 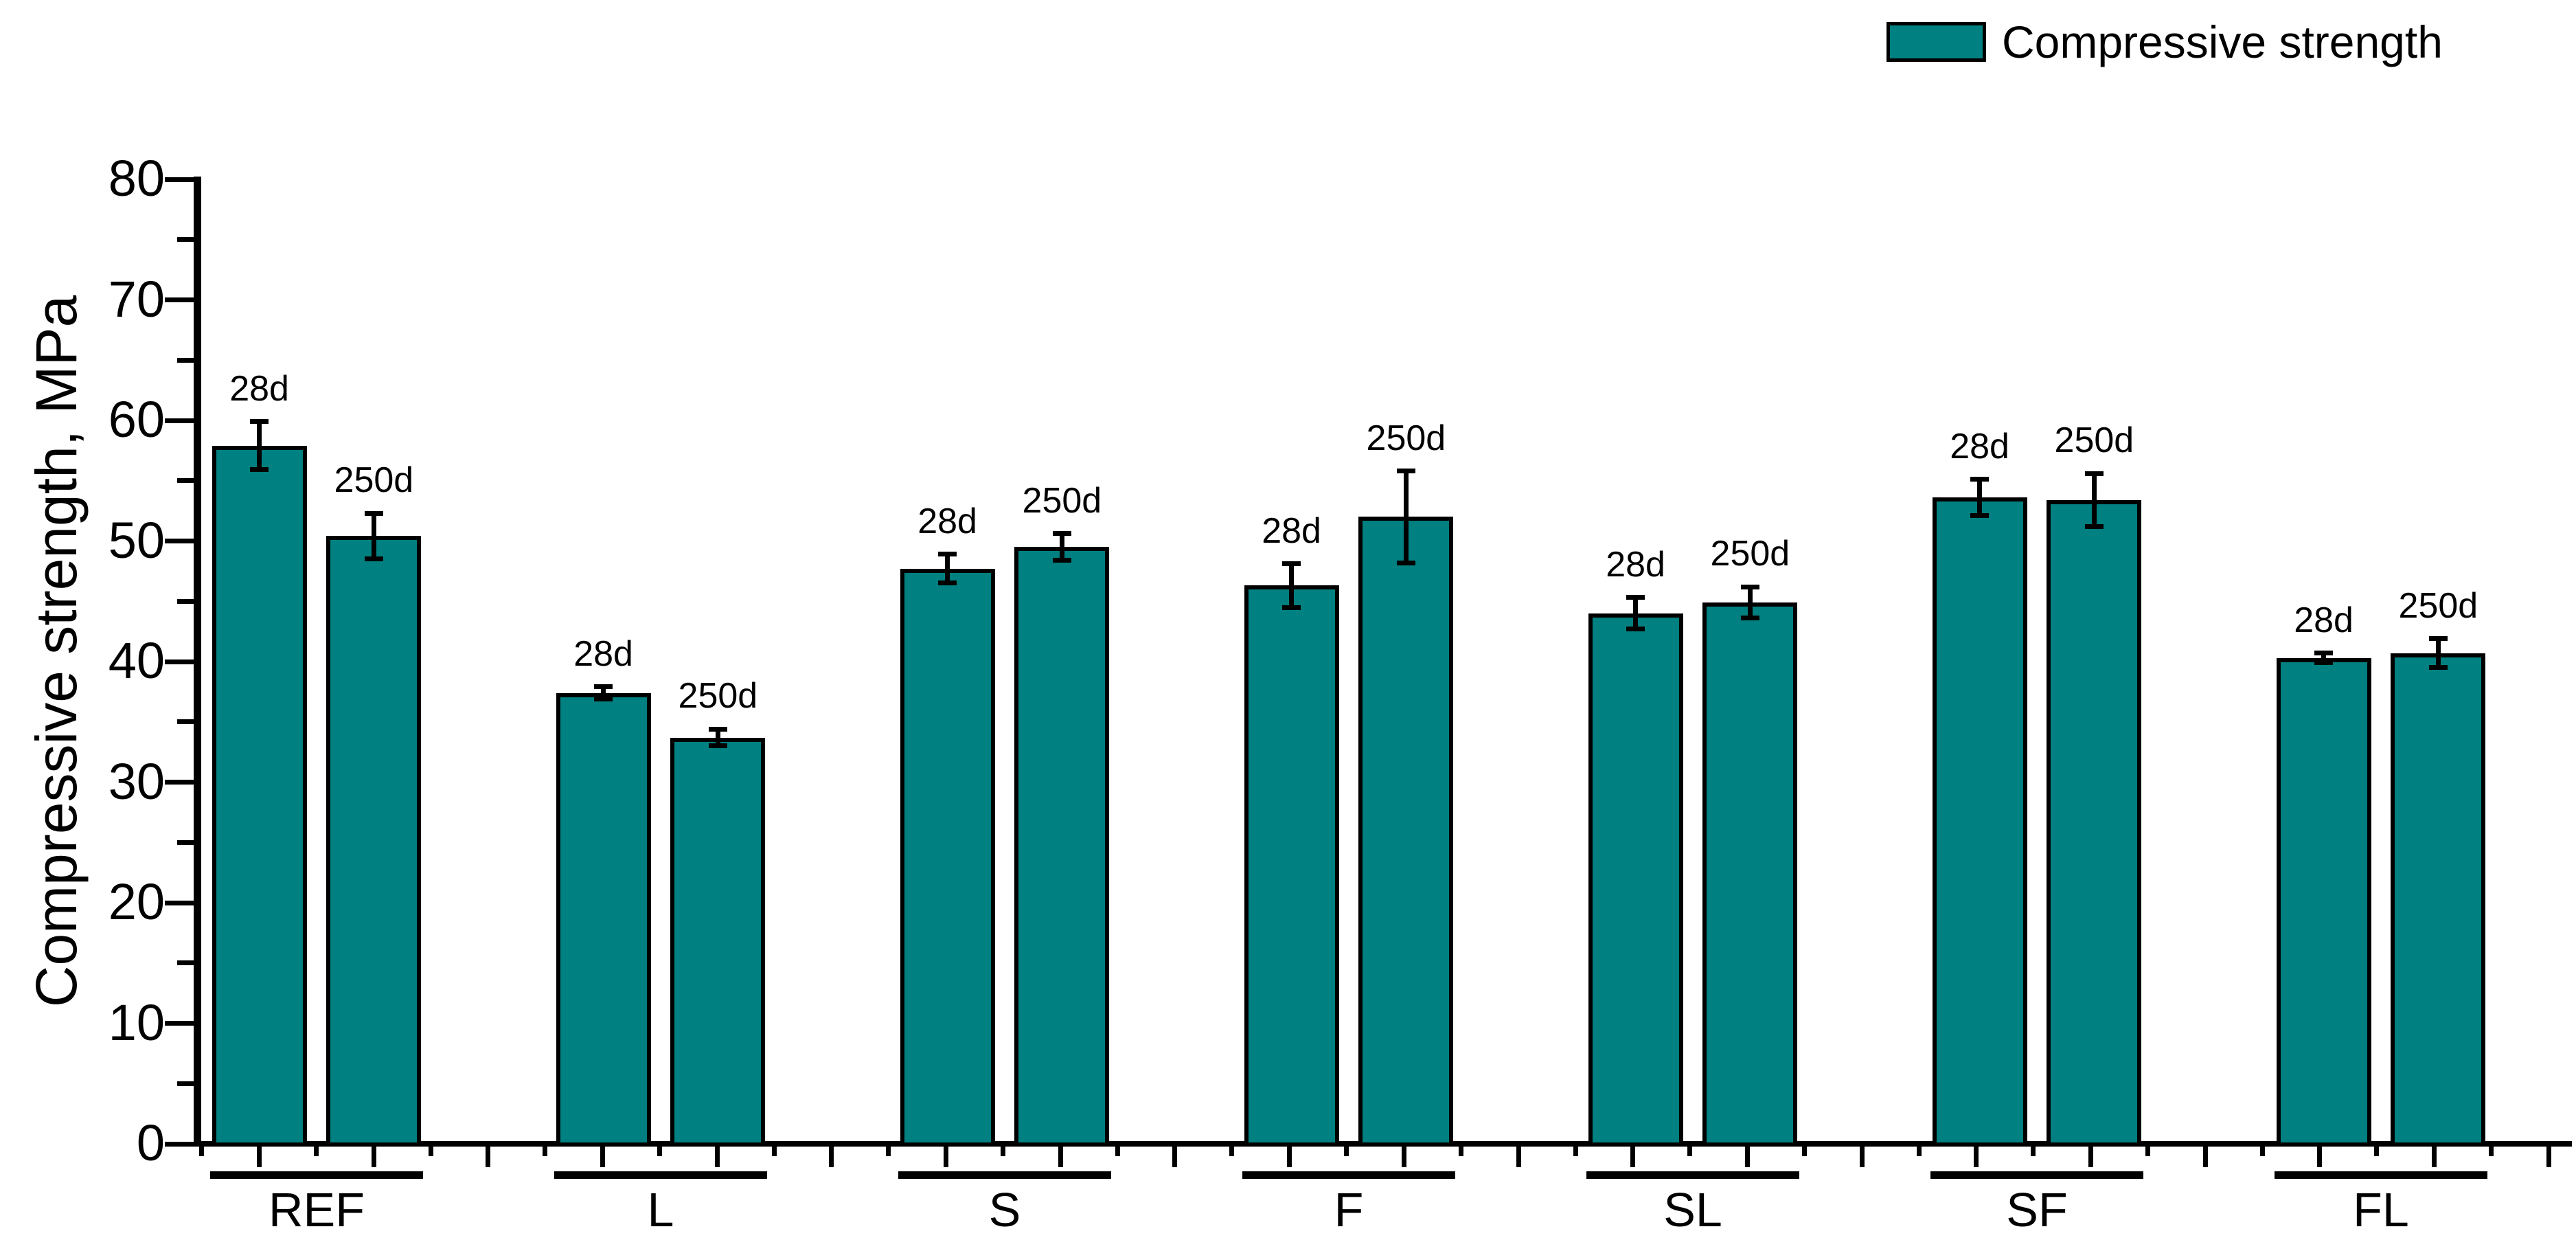 I want to click on y-tick-label: 70, so click(x=136, y=299).